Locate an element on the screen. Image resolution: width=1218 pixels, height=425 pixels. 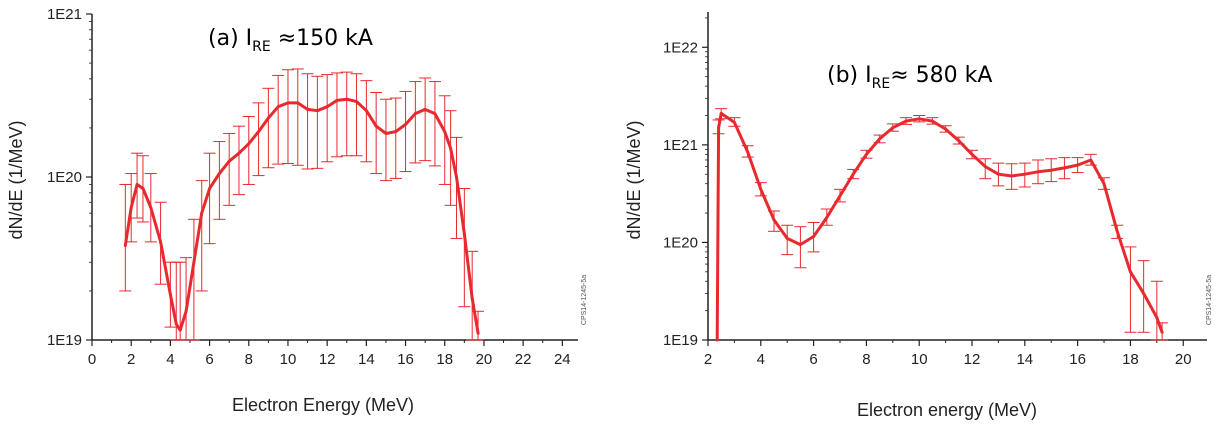
panel-b-x-tick-label: 16 is located at coordinates (1077, 359).